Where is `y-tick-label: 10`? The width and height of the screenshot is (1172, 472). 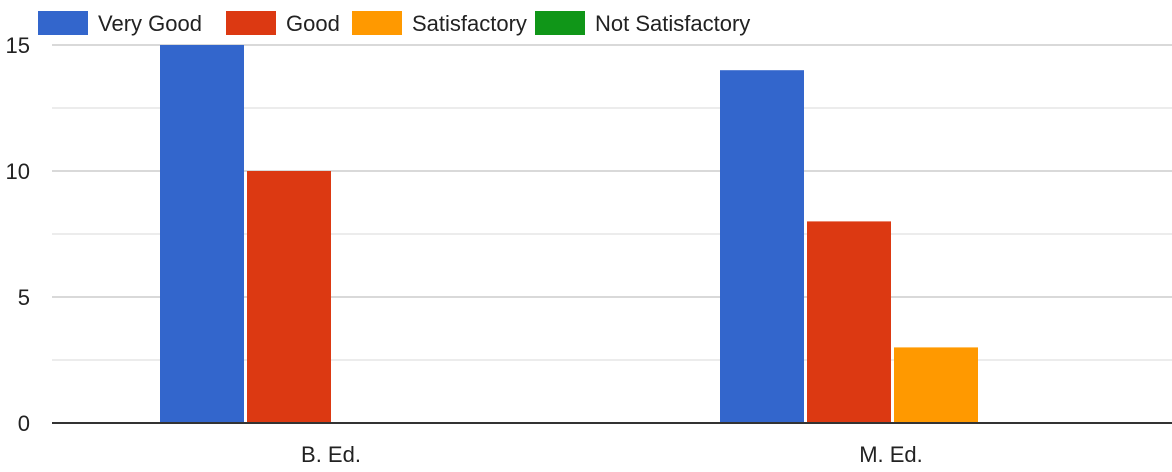
y-tick-label: 10 is located at coordinates (18, 171).